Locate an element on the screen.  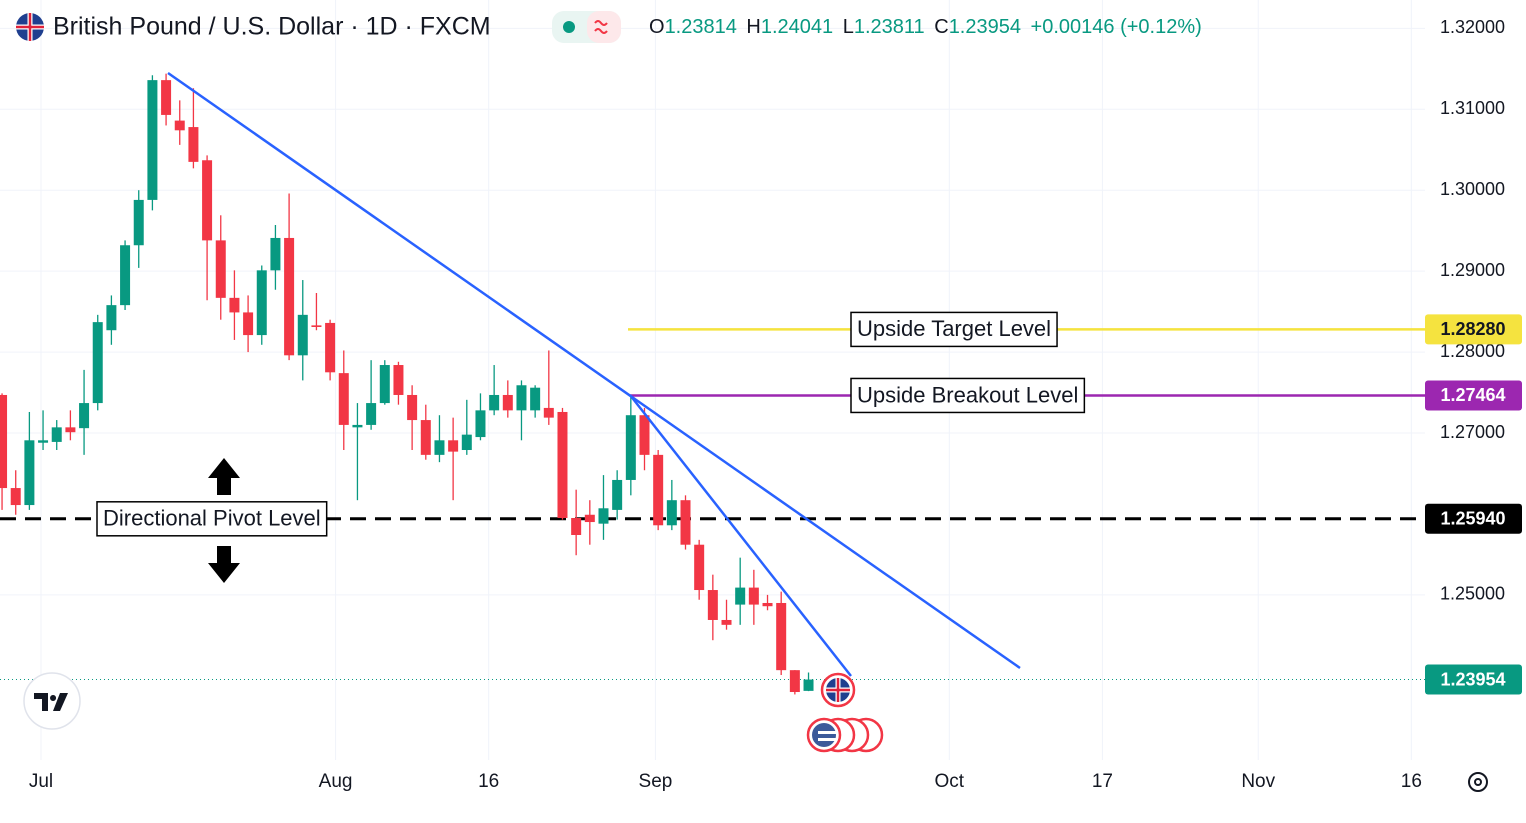
y-tick-label: 1.30000 is located at coordinates (1472, 189).